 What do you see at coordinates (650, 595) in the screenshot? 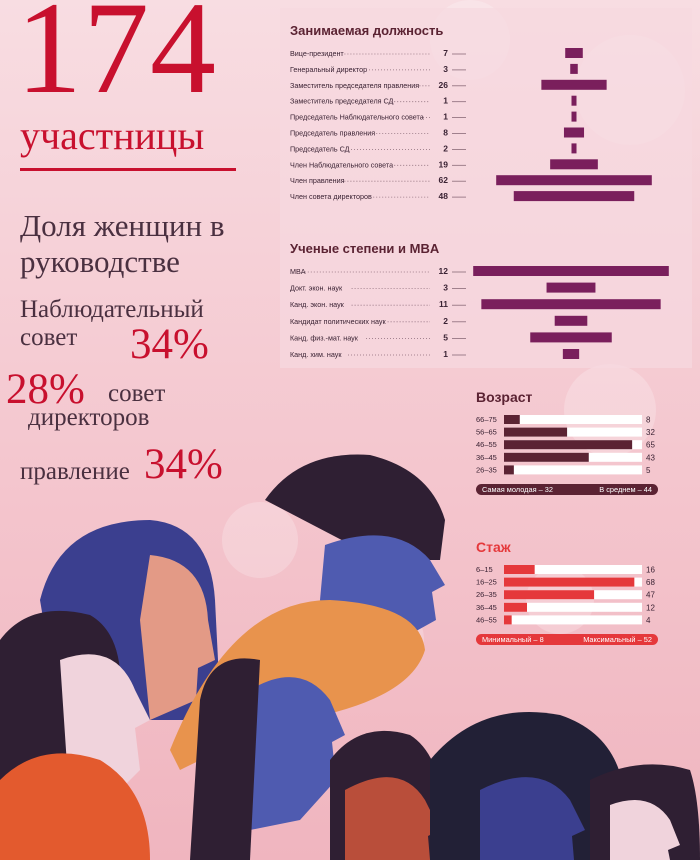
I see `chart-3-value-label: 47` at bounding box center [650, 595].